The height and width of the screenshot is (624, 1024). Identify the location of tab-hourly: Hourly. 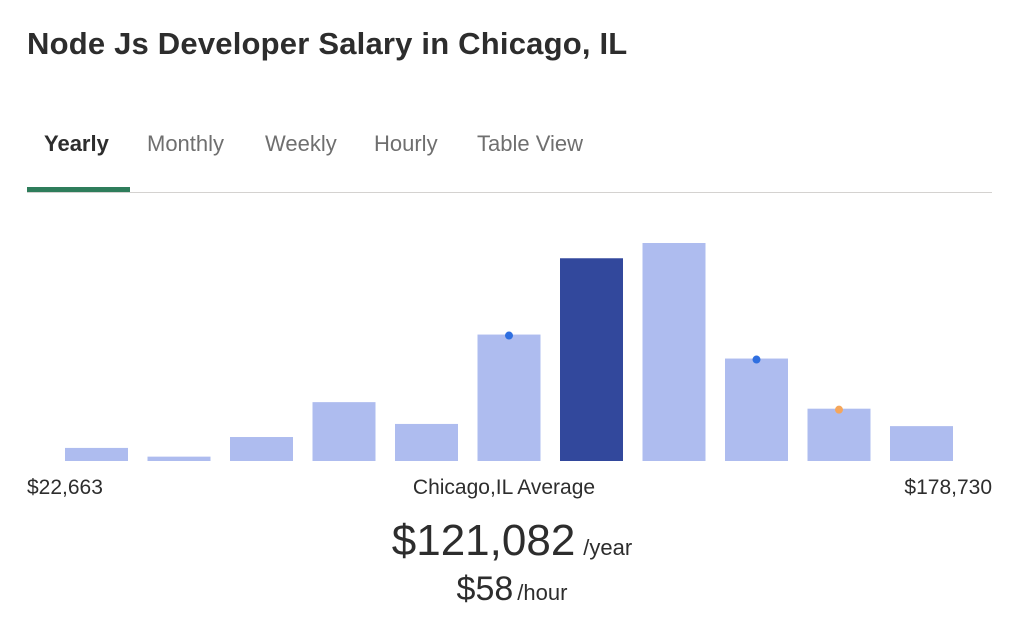
(406, 143).